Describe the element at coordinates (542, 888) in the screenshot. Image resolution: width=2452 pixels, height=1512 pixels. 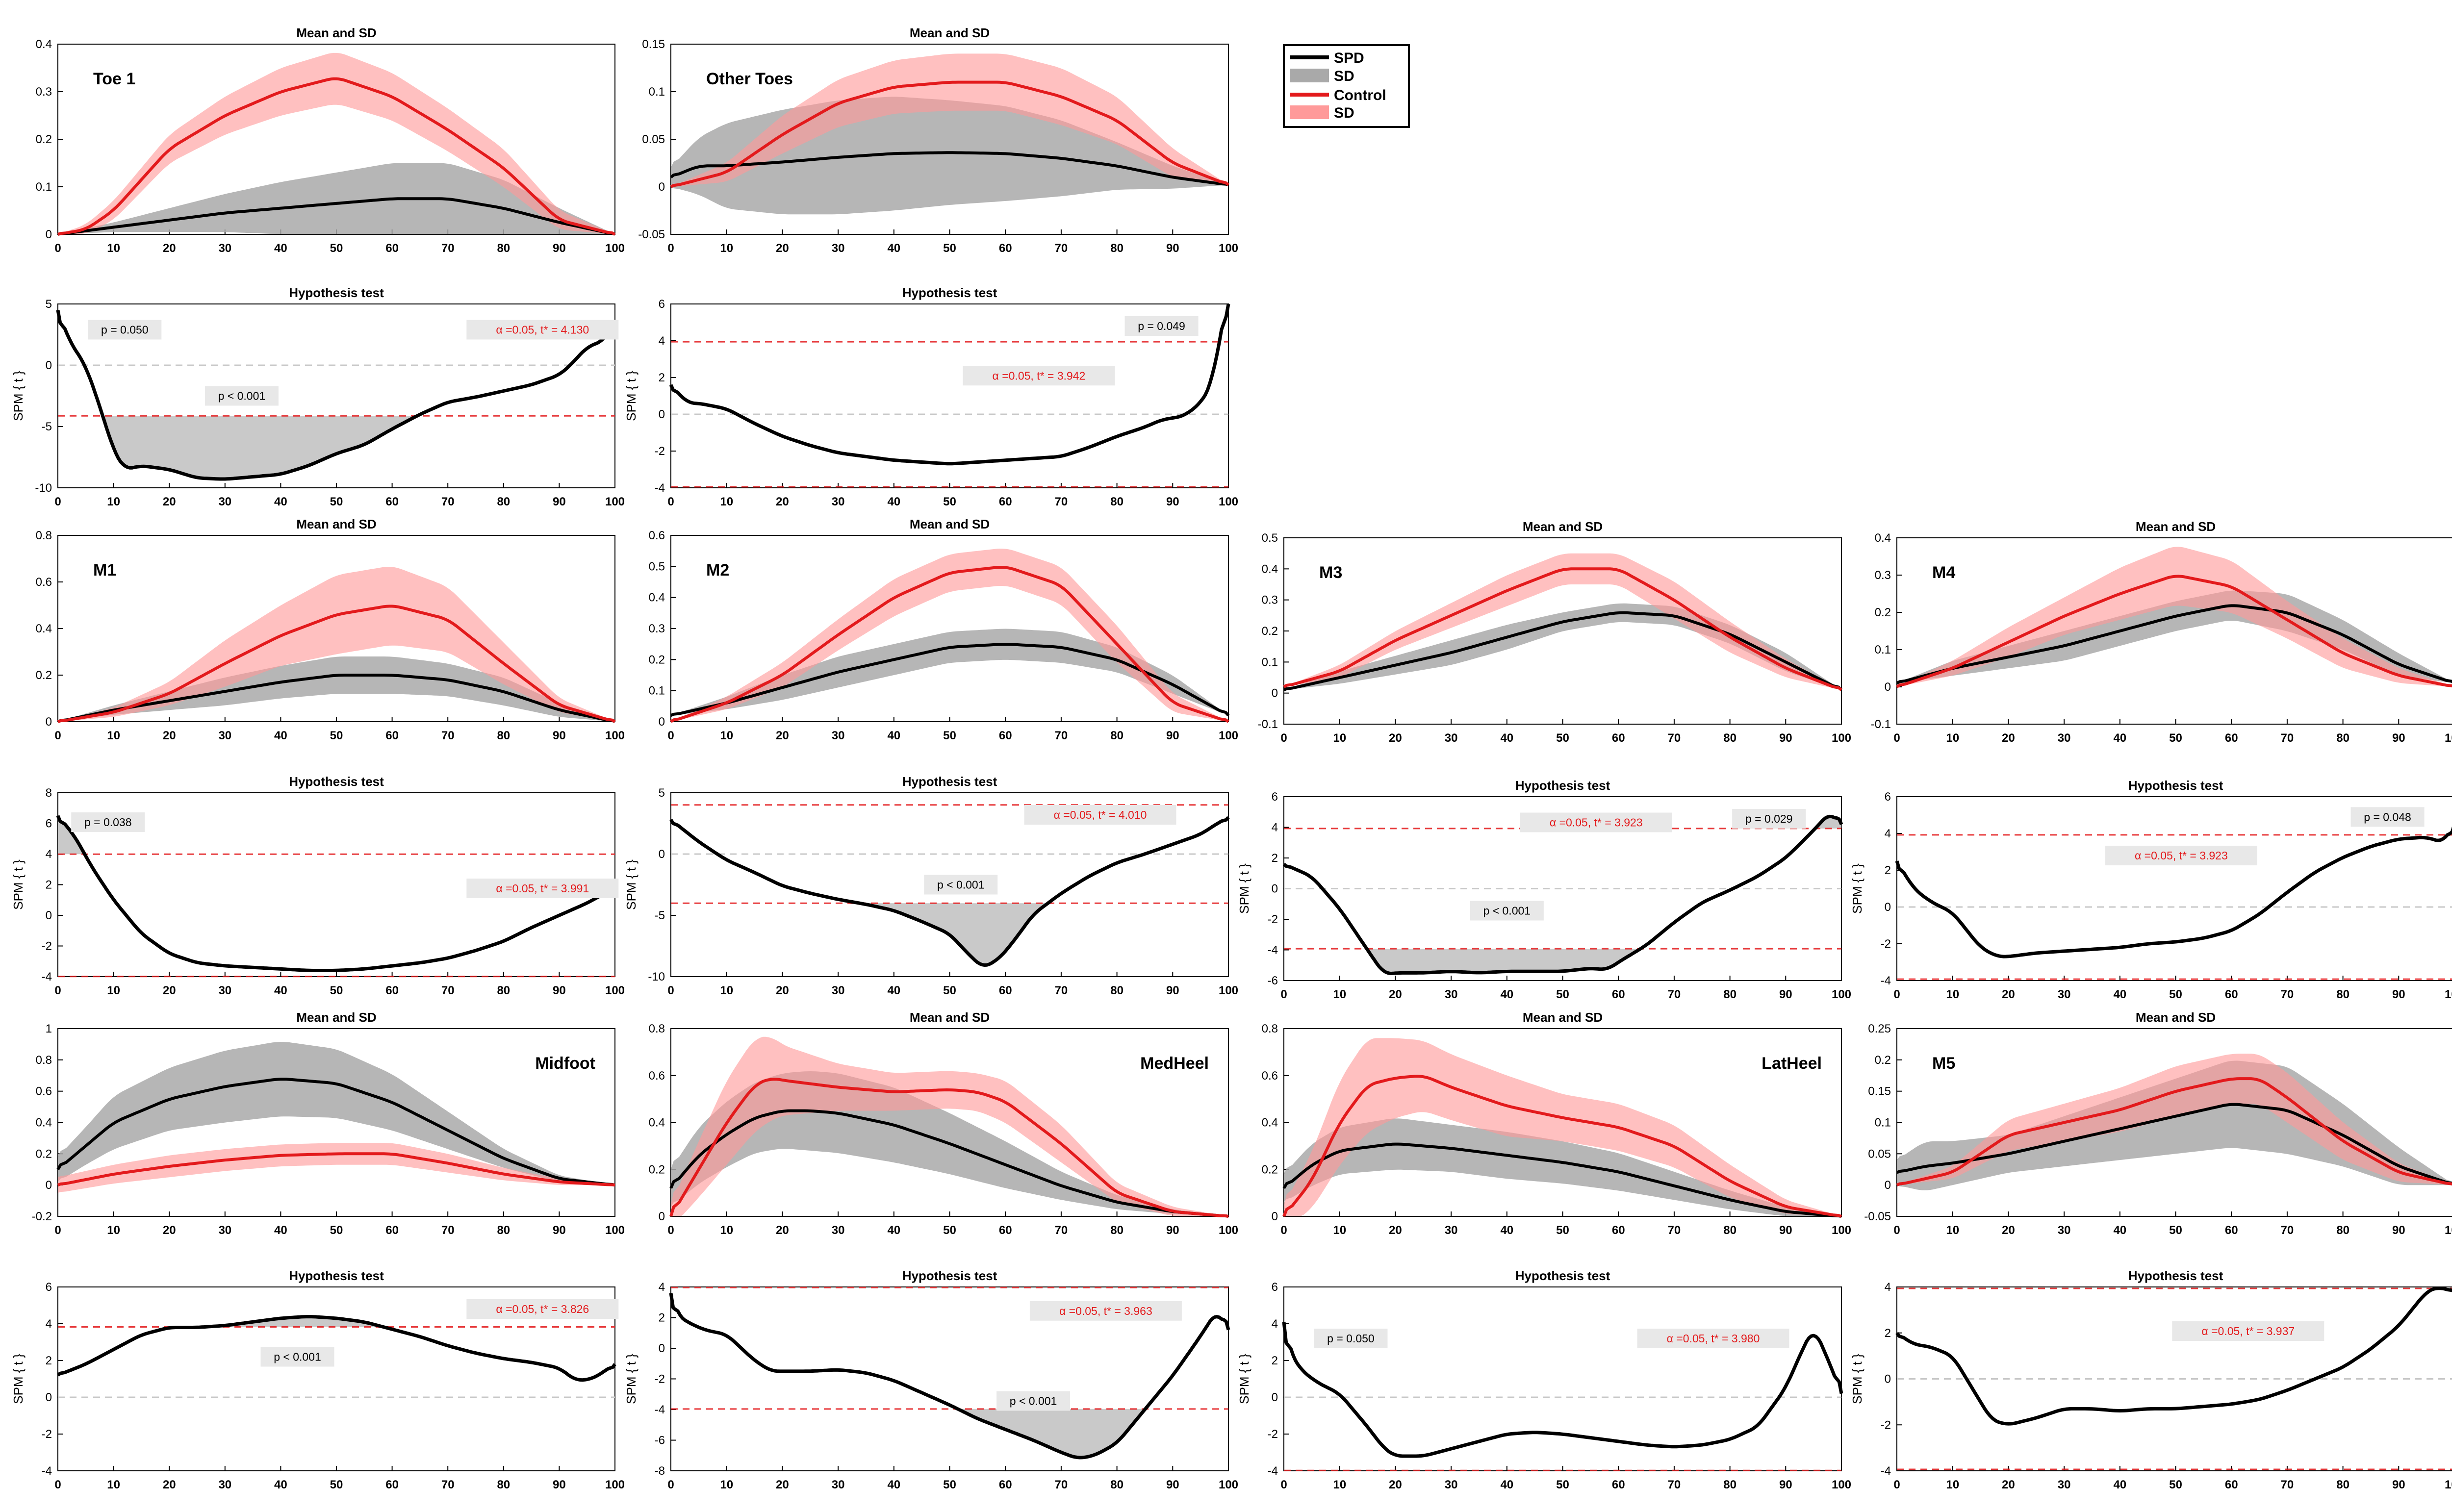
I see `m1-test-annotation-box` at that location.